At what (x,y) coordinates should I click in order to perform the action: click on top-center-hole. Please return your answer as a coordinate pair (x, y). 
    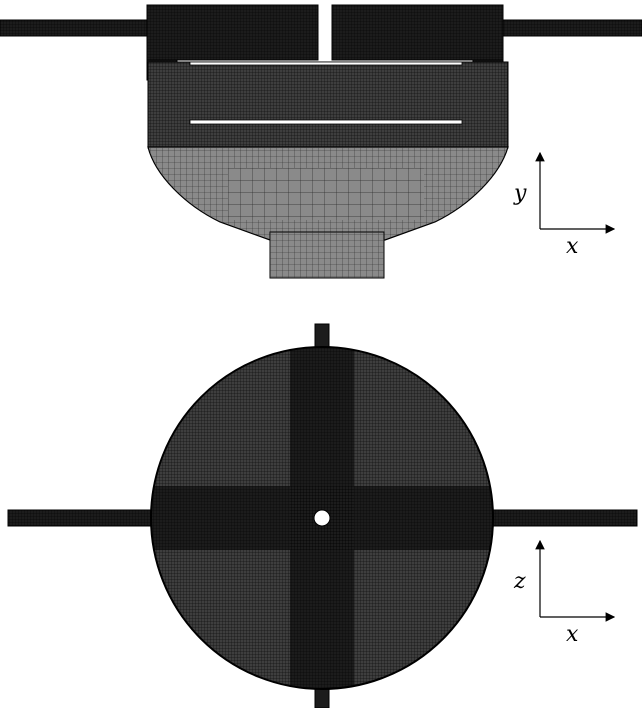
    Looking at the image, I should click on (322, 518).